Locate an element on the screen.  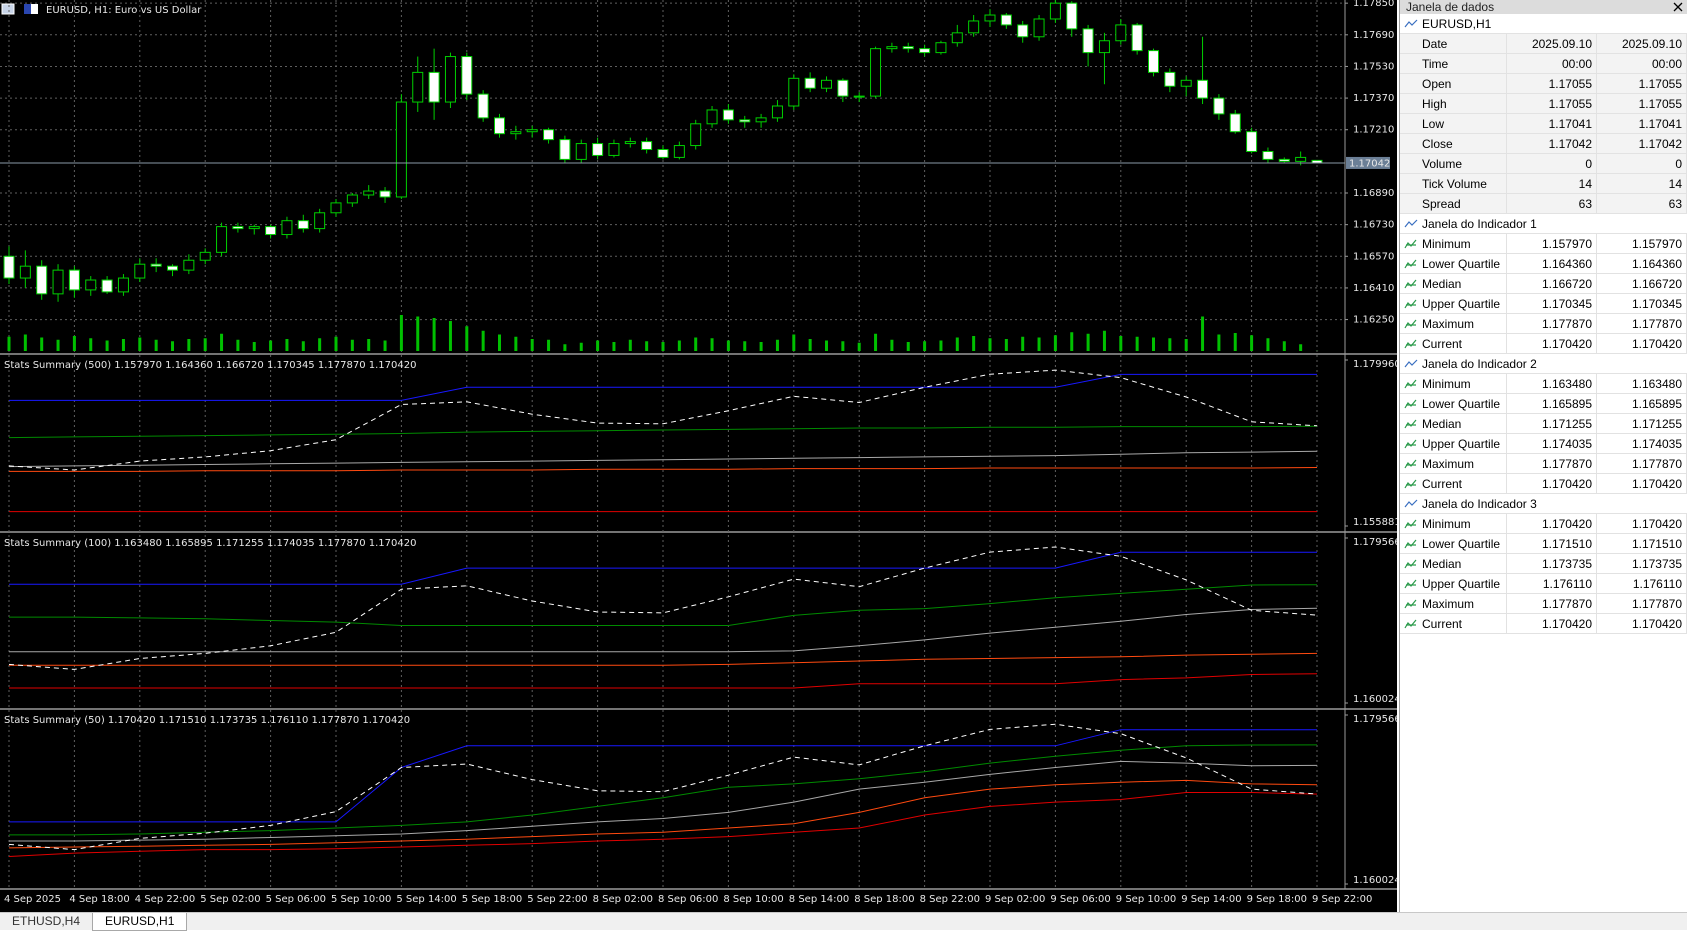
x-tick-label: 5 Sep 02:00 is located at coordinates (230, 899).